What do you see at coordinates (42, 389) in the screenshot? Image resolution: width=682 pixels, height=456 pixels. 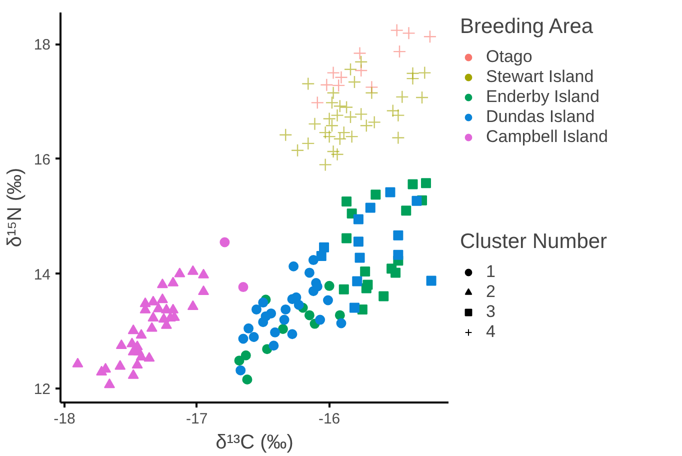 I see `y-tick-label: 12` at bounding box center [42, 389].